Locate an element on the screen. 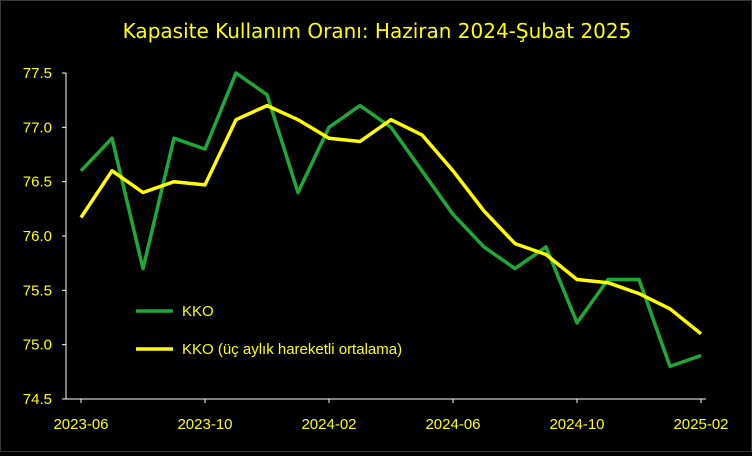 The height and width of the screenshot is (456, 752). legend-label-1: KKO is located at coordinates (198, 311).